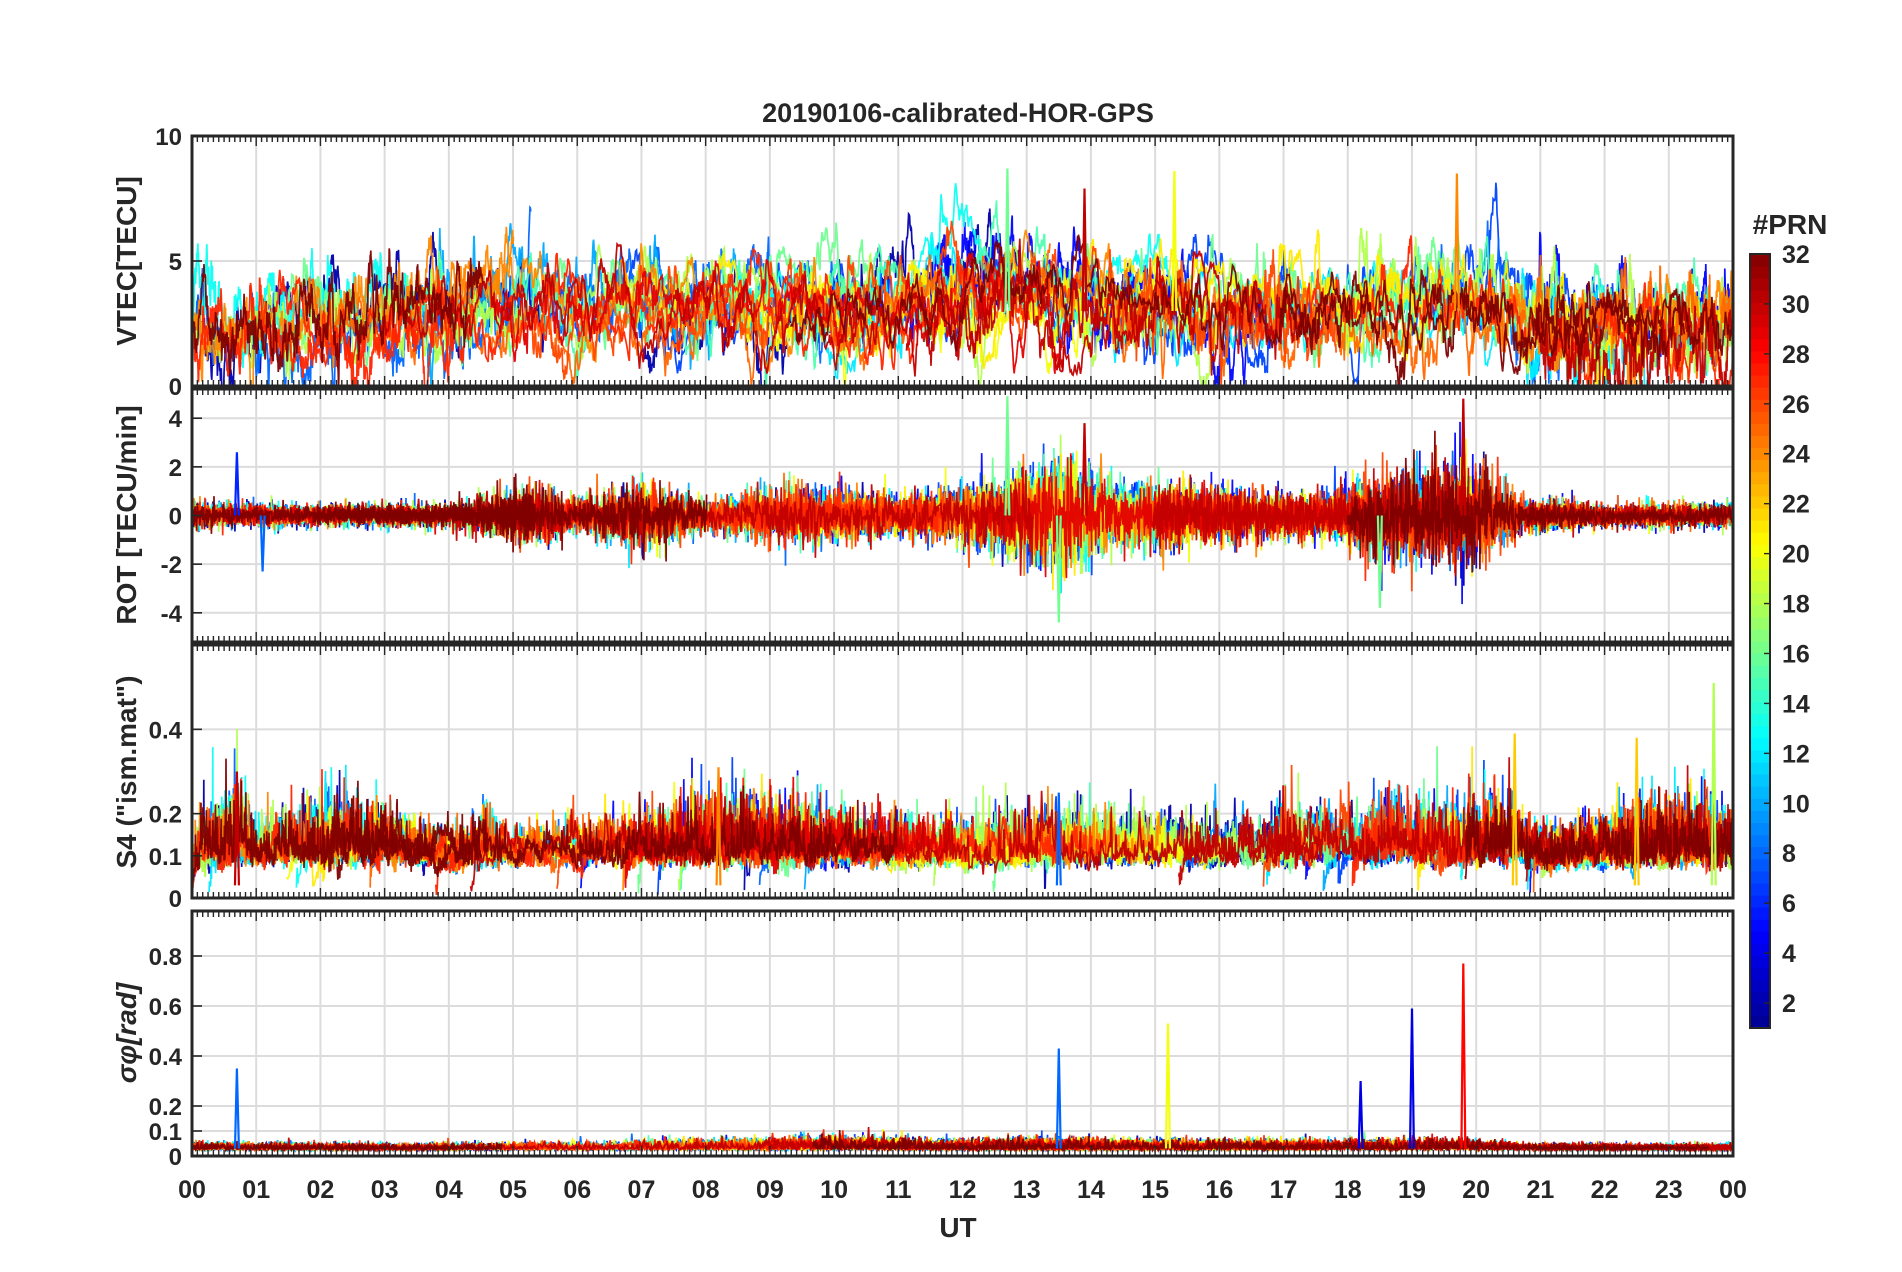 The height and width of the screenshot is (1272, 1902). What do you see at coordinates (1789, 1004) in the screenshot?
I see `colorbar-tick-label: 2` at bounding box center [1789, 1004].